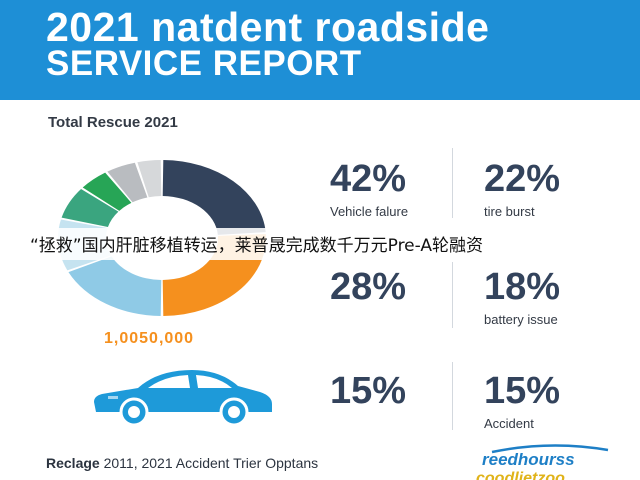  I want to click on stat-value: 42%, so click(368, 179).